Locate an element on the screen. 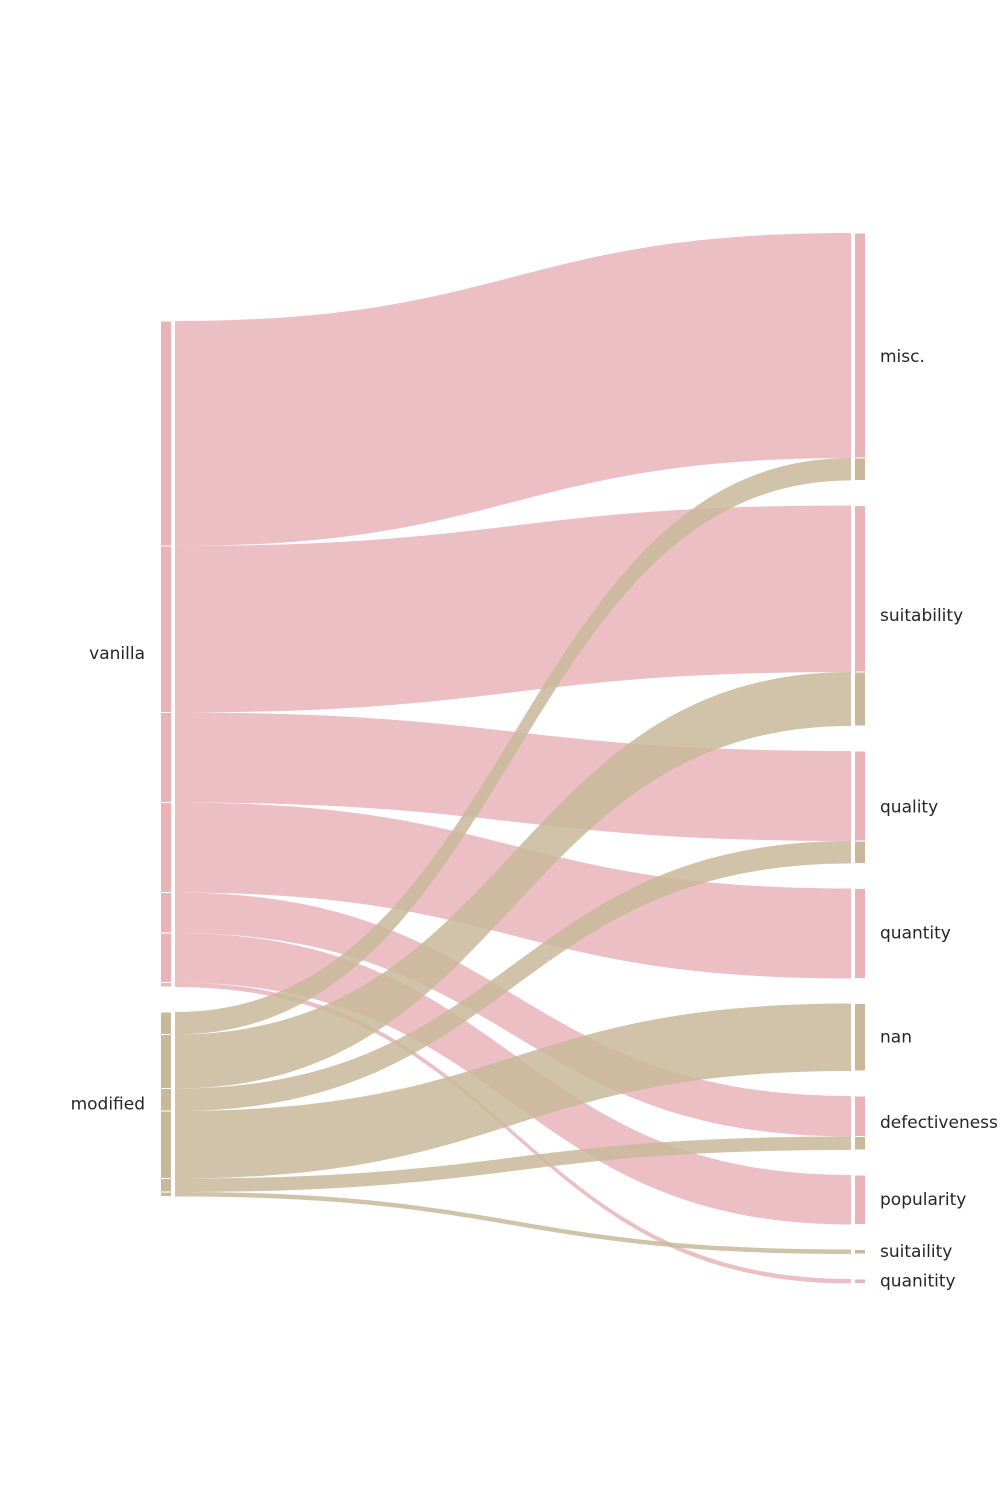  node-bar-quantity-segment is located at coordinates (860, 933).